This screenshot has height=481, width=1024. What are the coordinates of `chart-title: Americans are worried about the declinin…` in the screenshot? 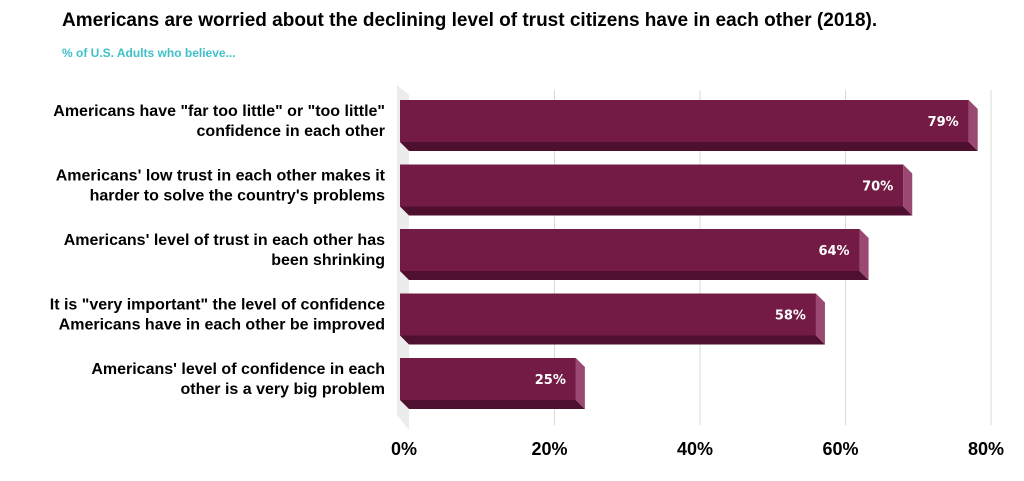 It's located at (470, 20).